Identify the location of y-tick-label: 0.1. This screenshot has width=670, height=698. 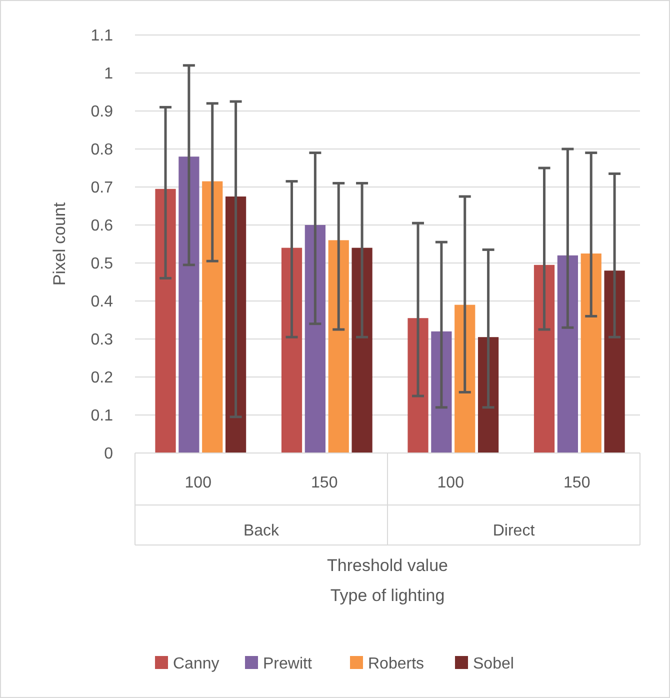
(102, 416).